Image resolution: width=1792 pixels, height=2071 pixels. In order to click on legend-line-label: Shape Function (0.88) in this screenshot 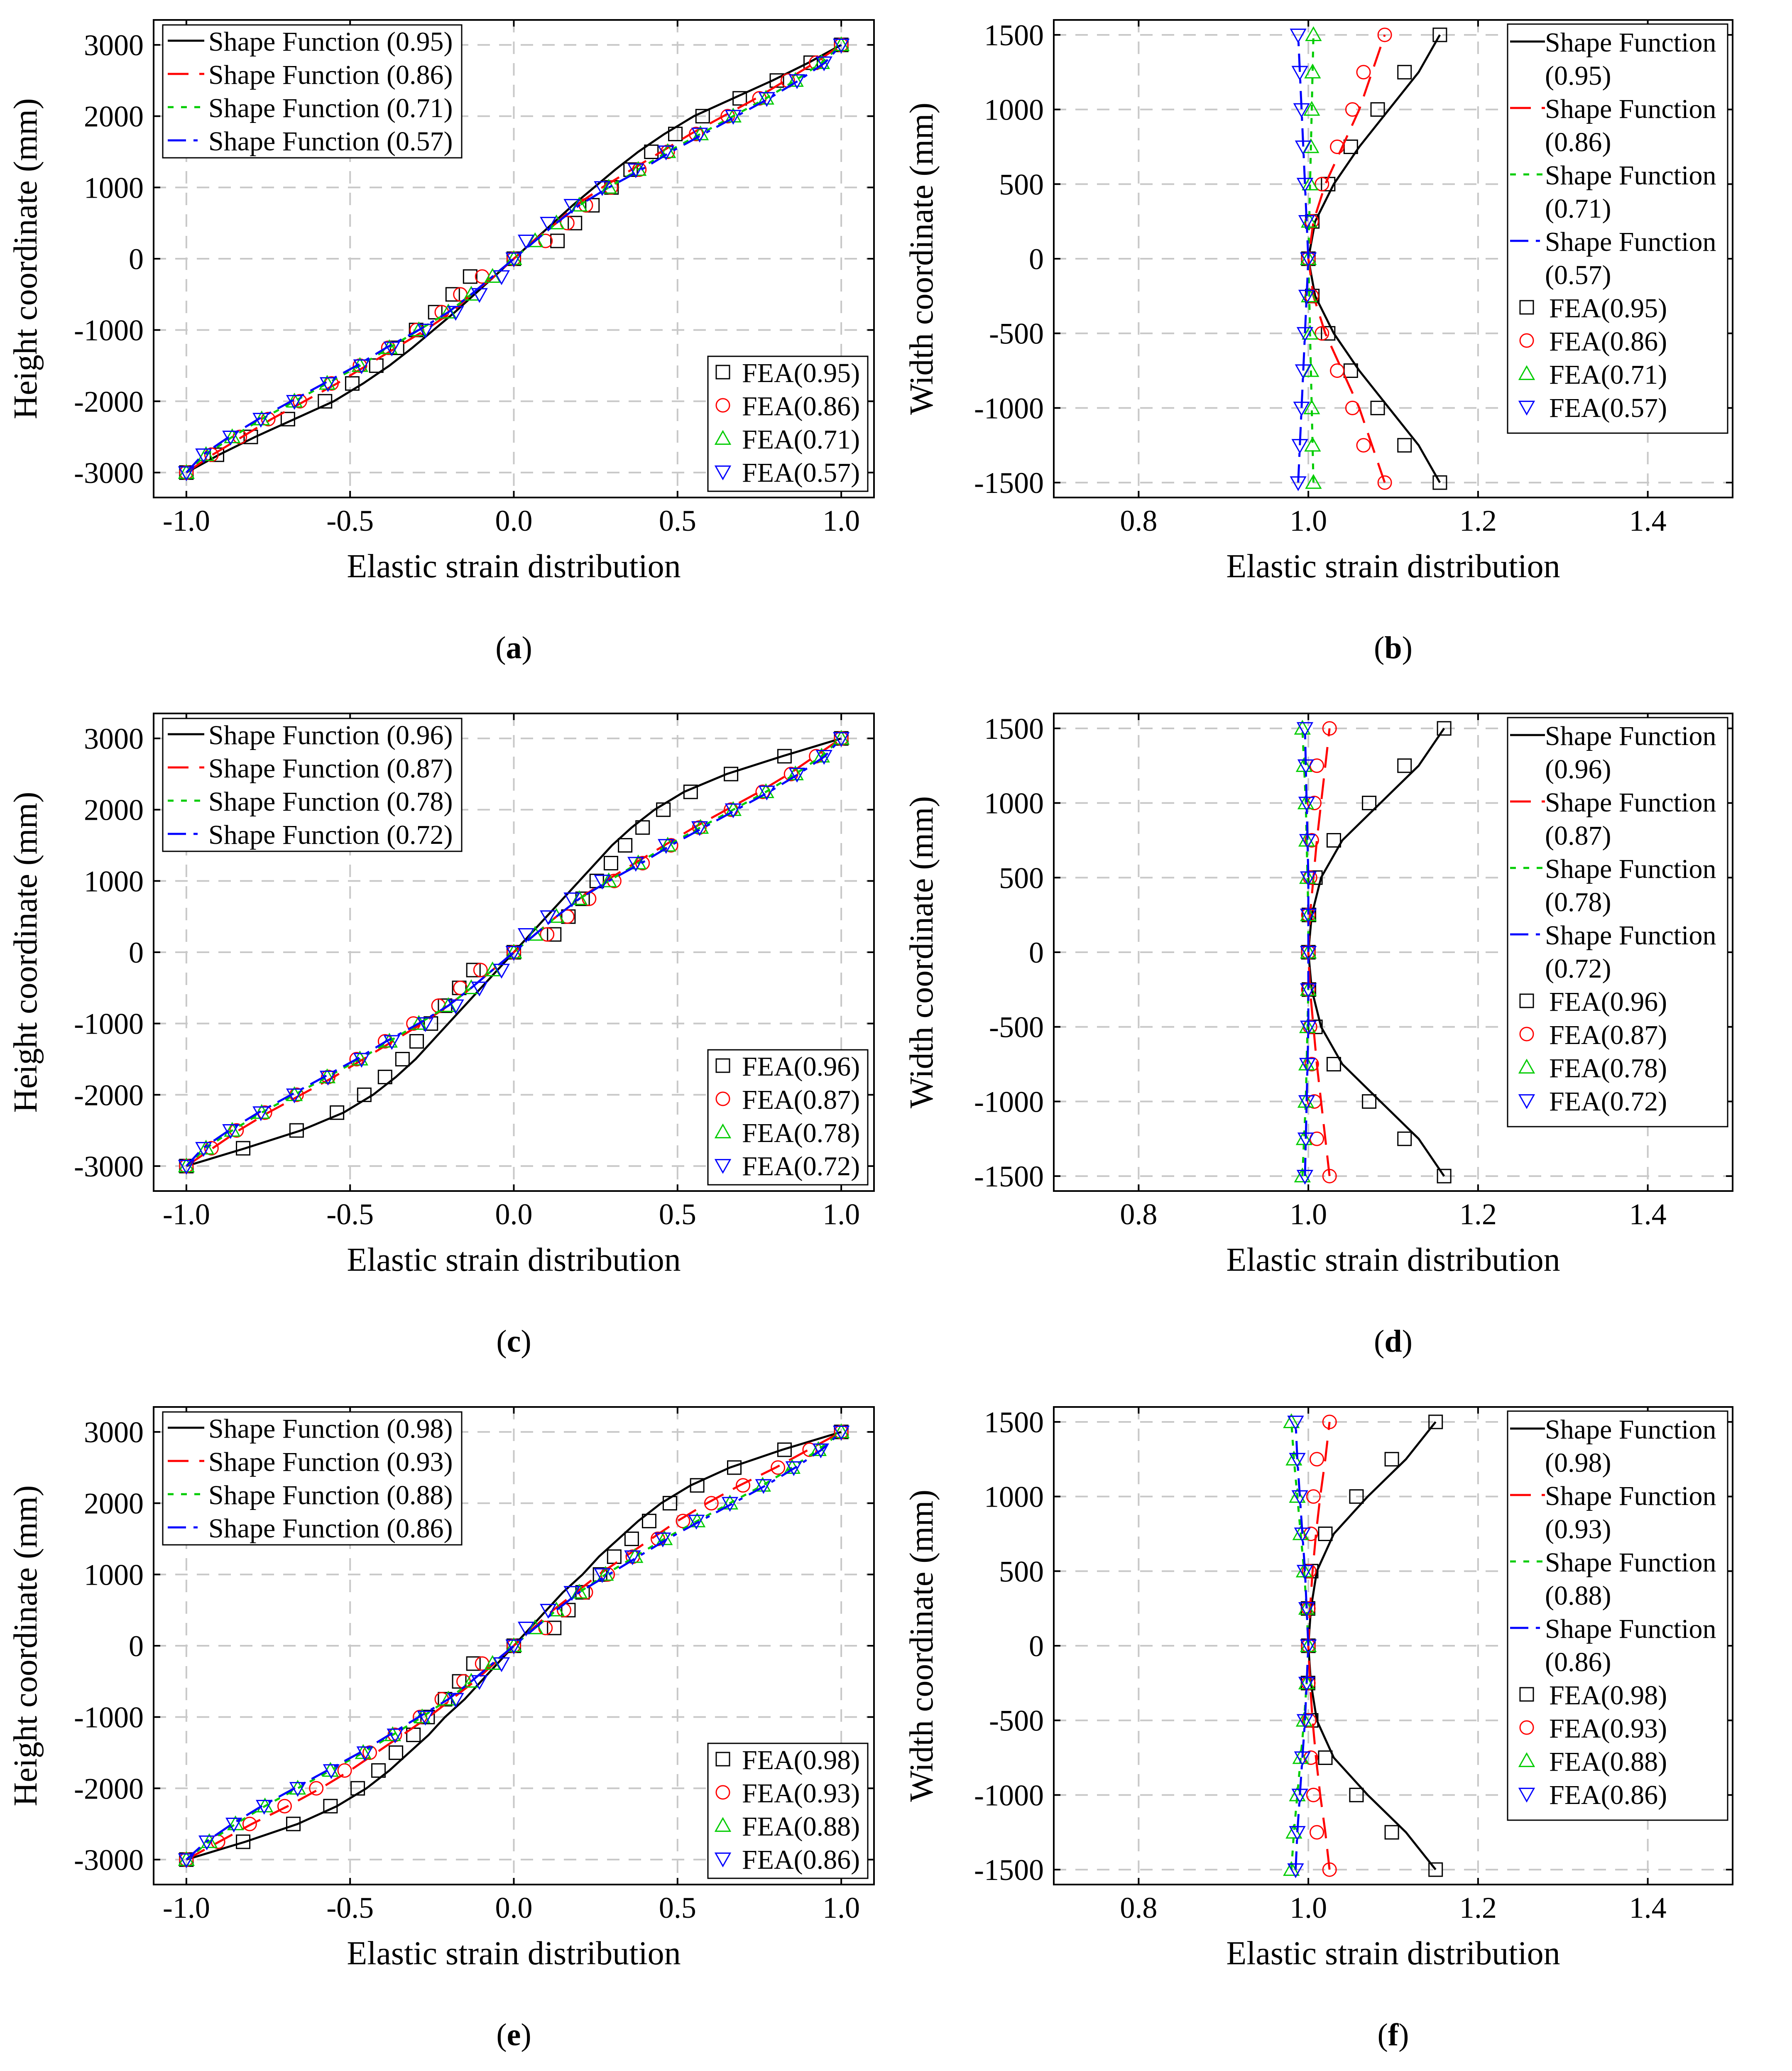, I will do `click(1630, 1579)`.